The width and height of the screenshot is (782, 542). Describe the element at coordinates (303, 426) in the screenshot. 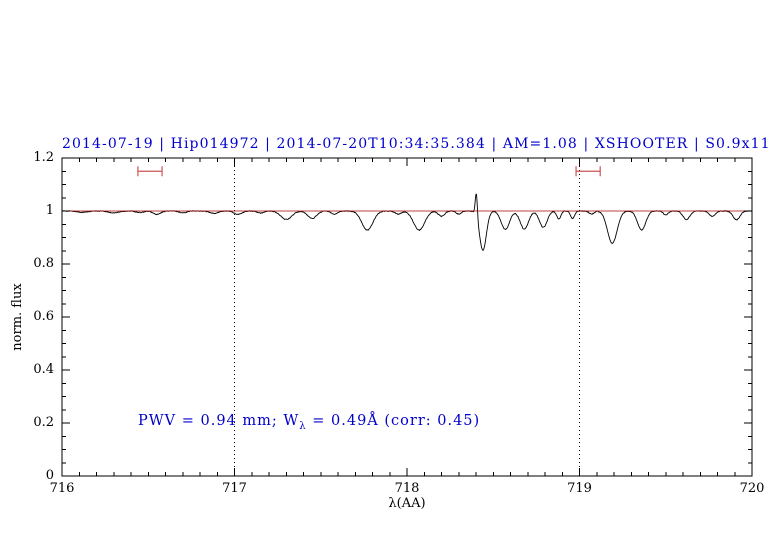

I see `annotation-sub-lambda: λ` at that location.